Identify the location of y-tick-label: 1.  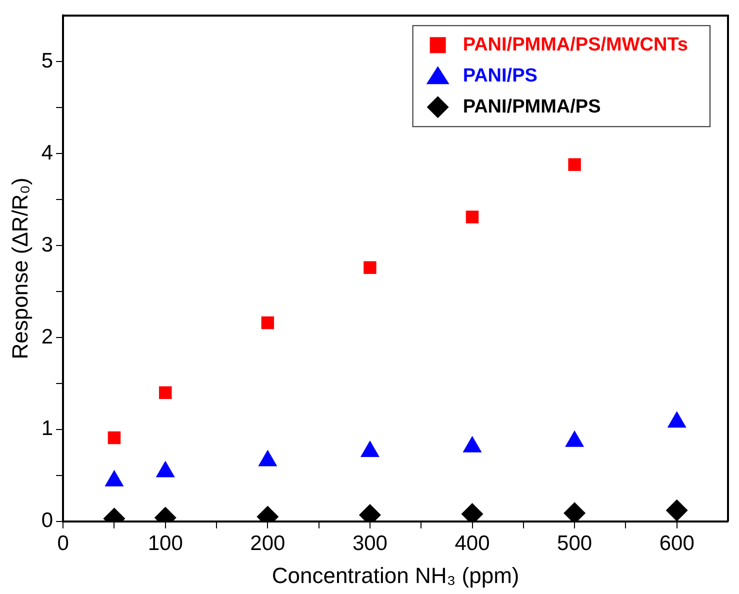
(47, 428).